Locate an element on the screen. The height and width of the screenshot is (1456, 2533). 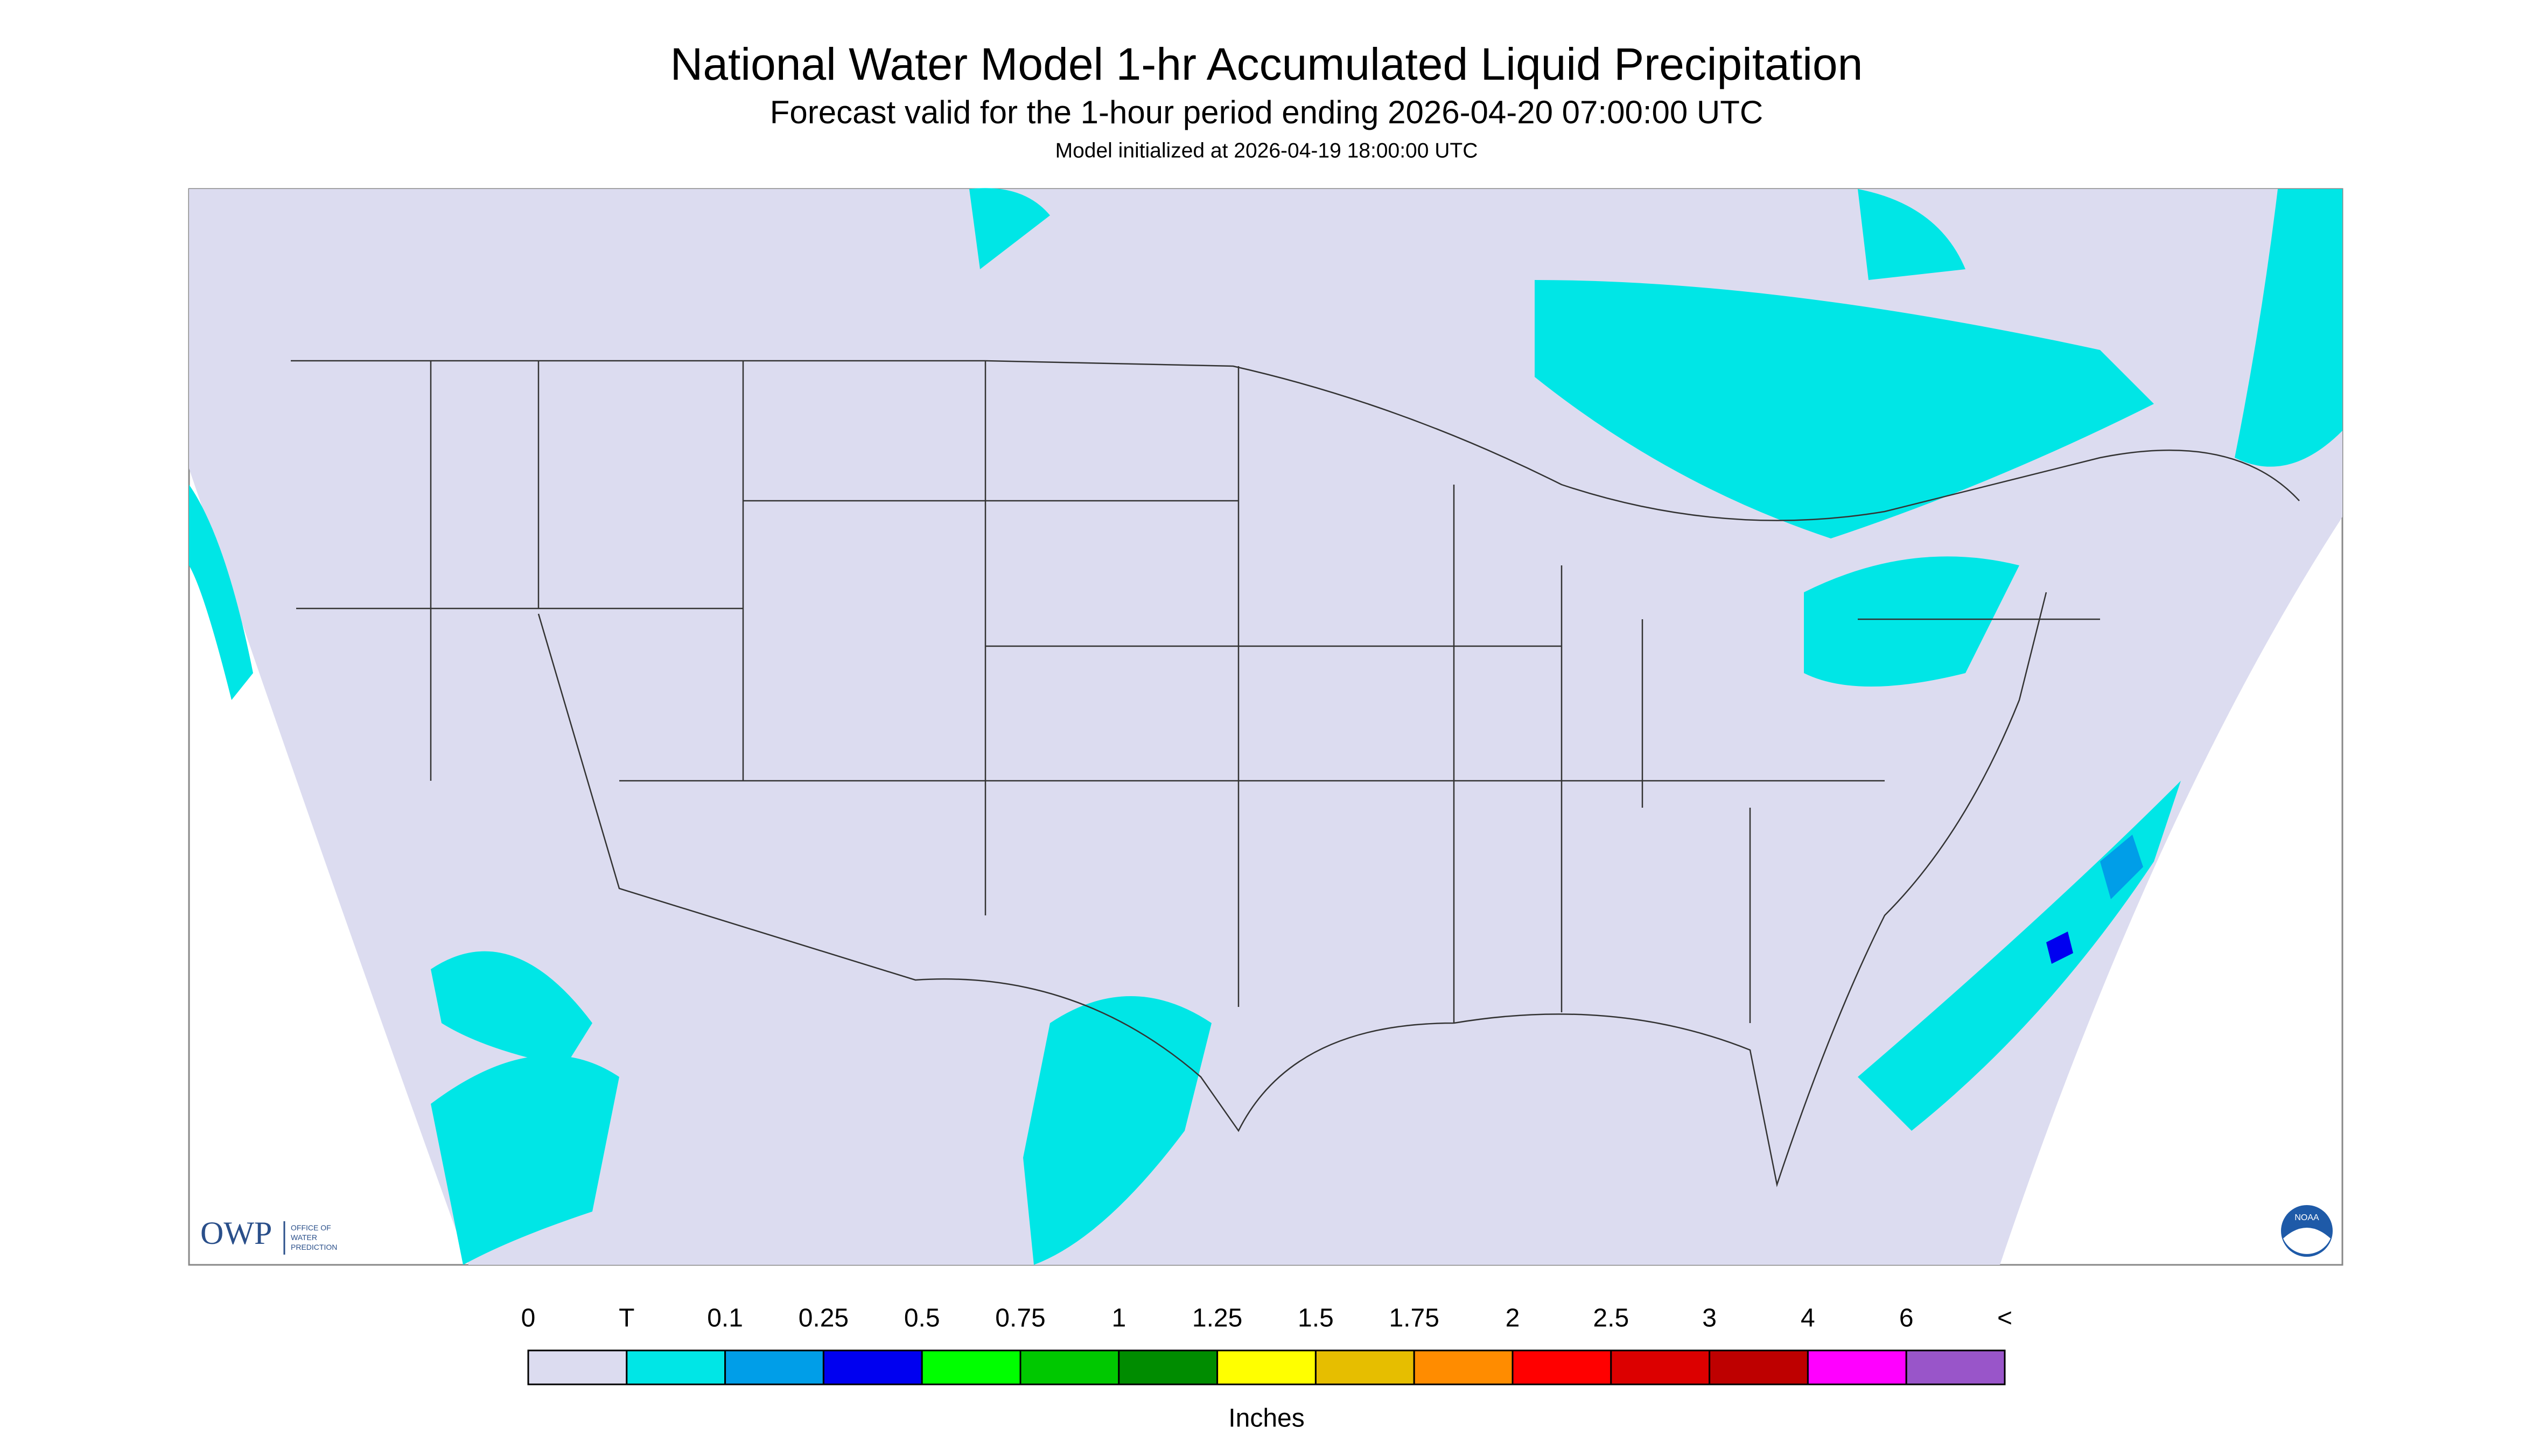
legend-label: 1.25 is located at coordinates (1217, 1318).